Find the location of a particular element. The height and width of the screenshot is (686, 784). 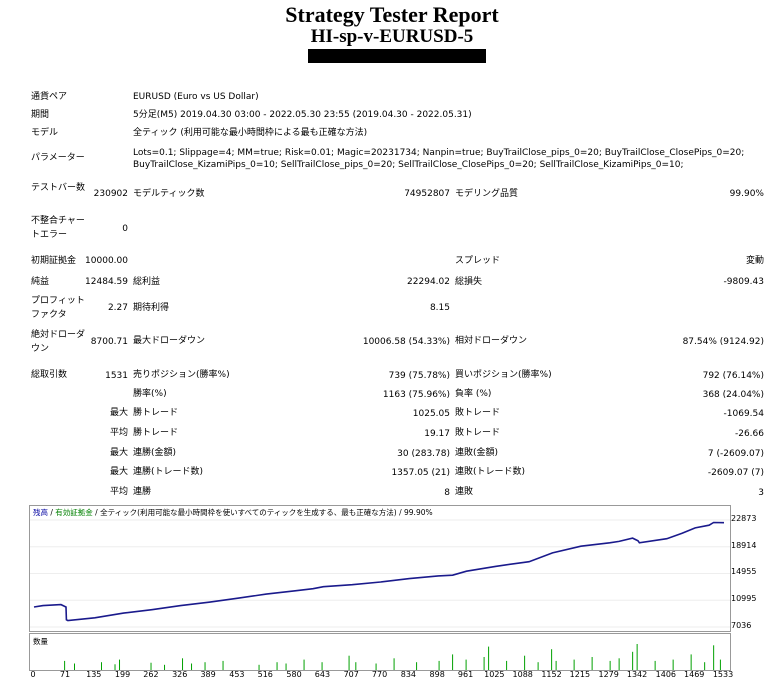

max-drawdown-label: 最大ドローダウン is located at coordinates (169, 341).